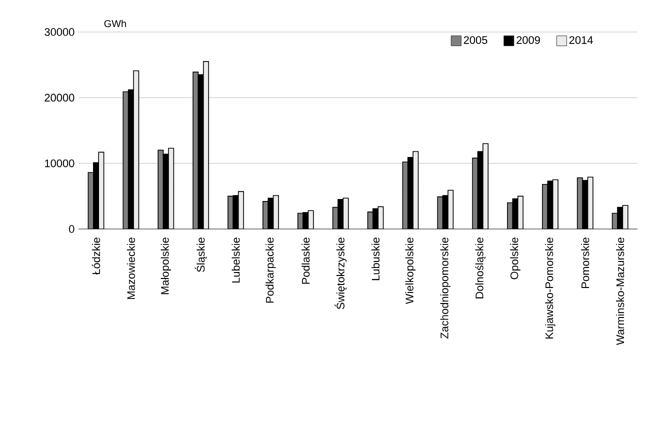 This screenshot has height=429, width=658. Describe the element at coordinates (445, 288) in the screenshot. I see `x-tick-label: Zachodniopomorskie` at that location.